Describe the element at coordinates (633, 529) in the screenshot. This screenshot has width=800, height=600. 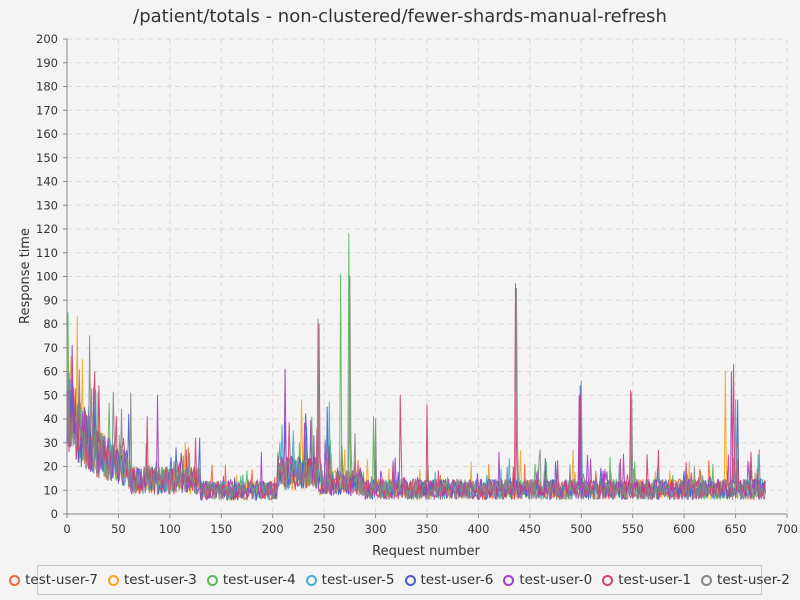
I see `x-tick-label: 550` at that location.